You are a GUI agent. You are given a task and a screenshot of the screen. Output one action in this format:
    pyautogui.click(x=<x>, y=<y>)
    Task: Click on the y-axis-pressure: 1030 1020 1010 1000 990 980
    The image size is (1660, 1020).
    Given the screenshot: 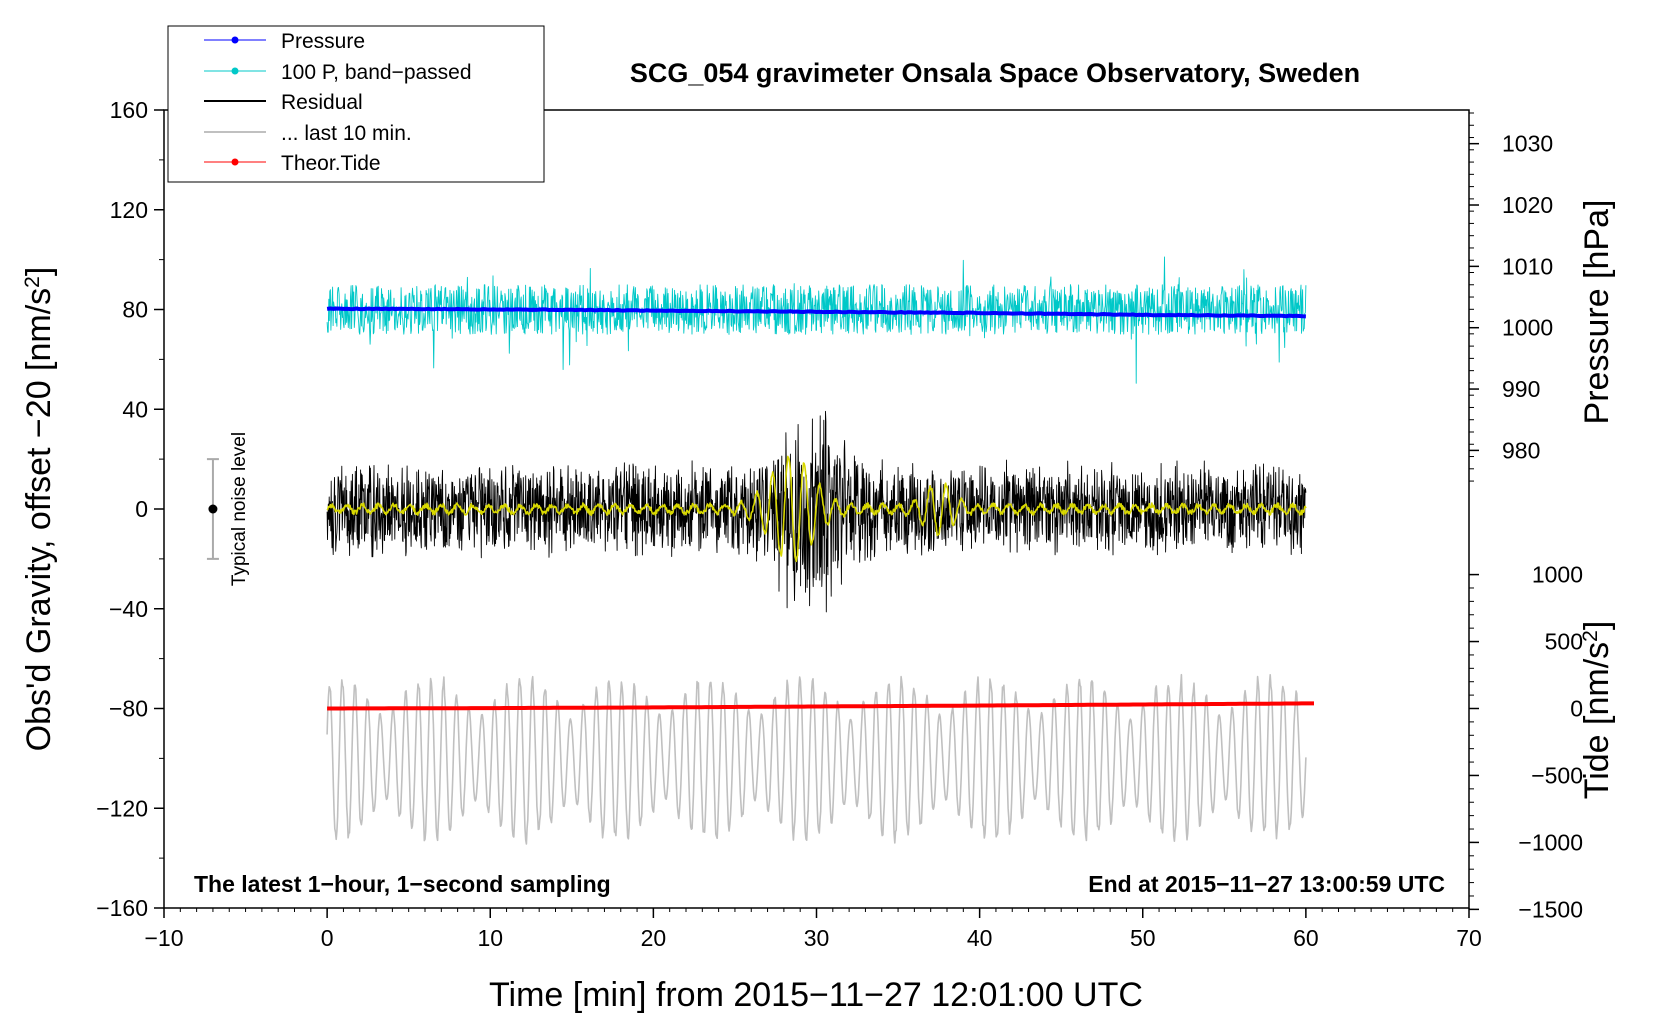 What is the action you would take?
    pyautogui.click(x=1511, y=297)
    